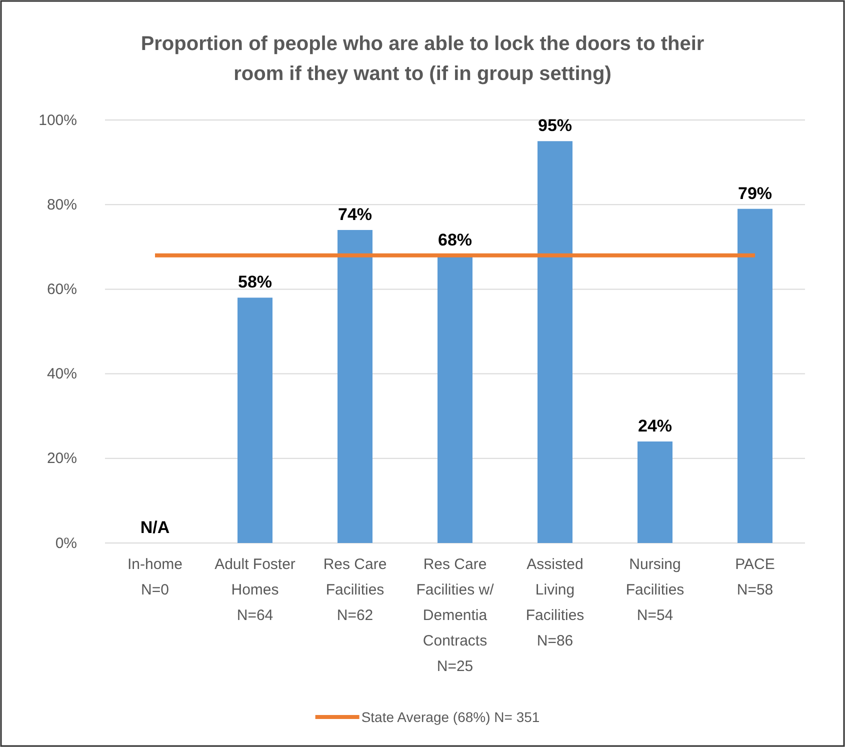  I want to click on x-tick-label: Res Care Facilities w/ Dementia Contracts N=25, so click(455, 615).